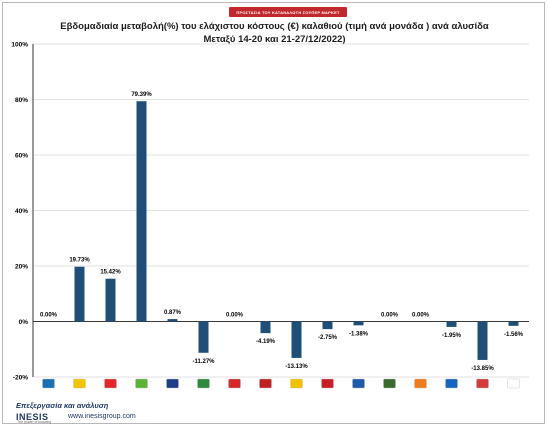 The width and height of the screenshot is (549, 428). I want to click on sklavenitis-logo, so click(451, 383).